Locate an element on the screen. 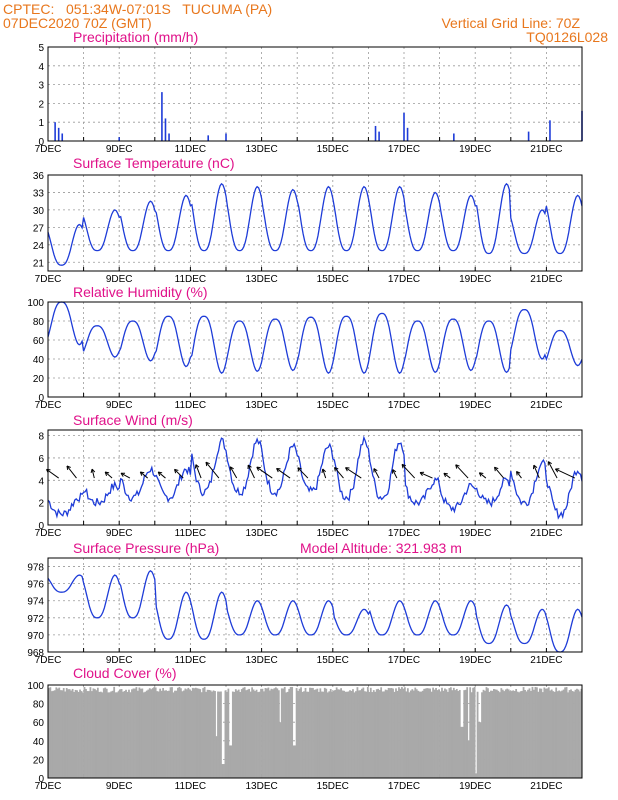 The height and width of the screenshot is (800, 618). y-tick-label: 0 is located at coordinates (41, 398).